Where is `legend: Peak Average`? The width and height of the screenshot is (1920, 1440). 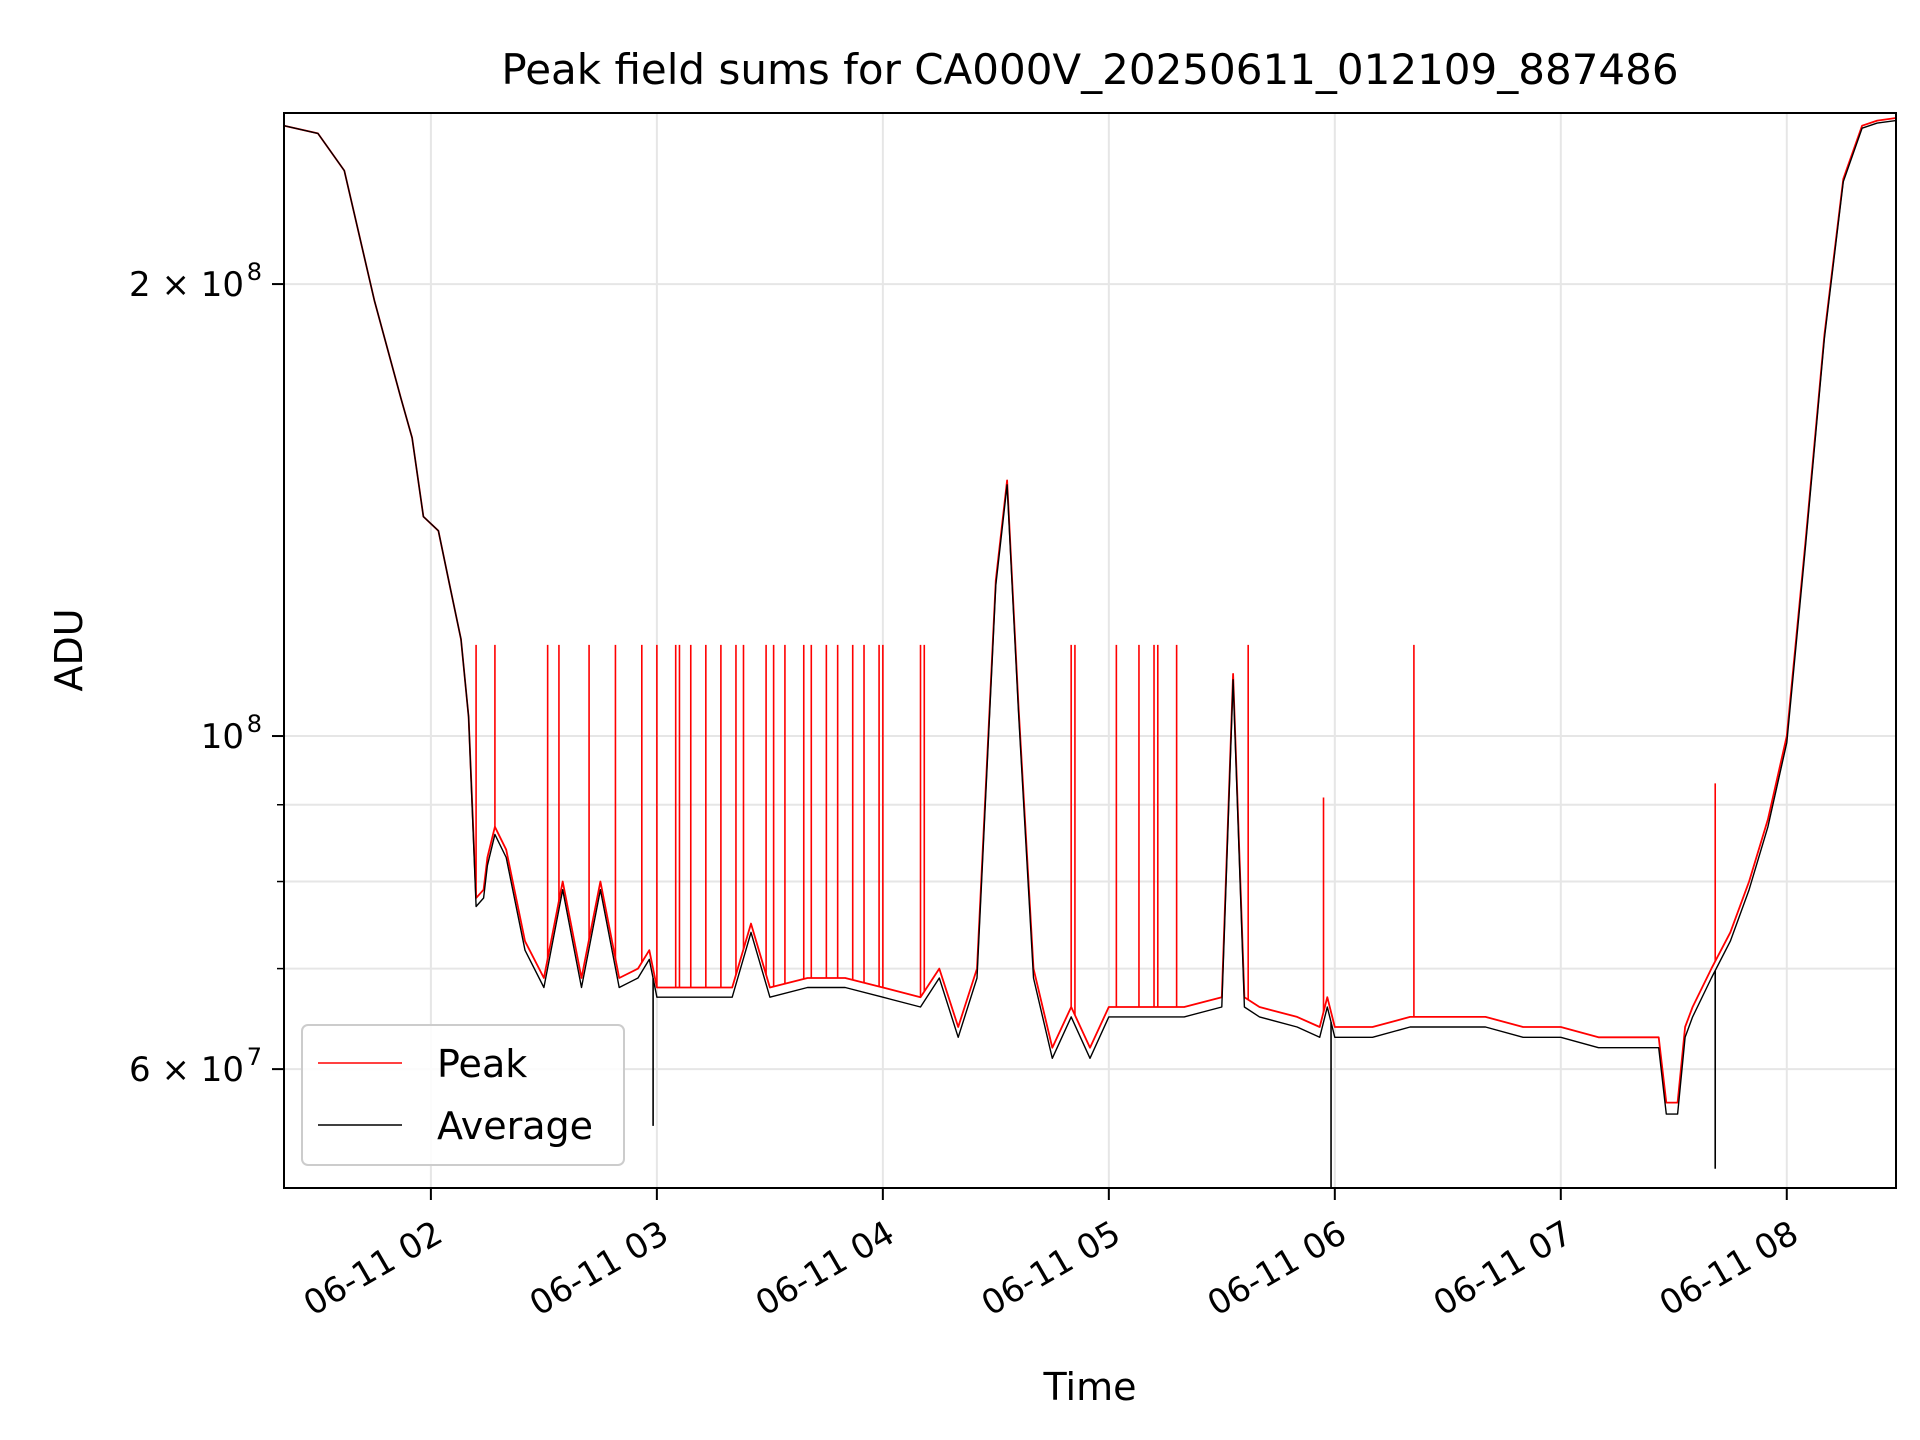 legend: Peak Average is located at coordinates (463, 1095).